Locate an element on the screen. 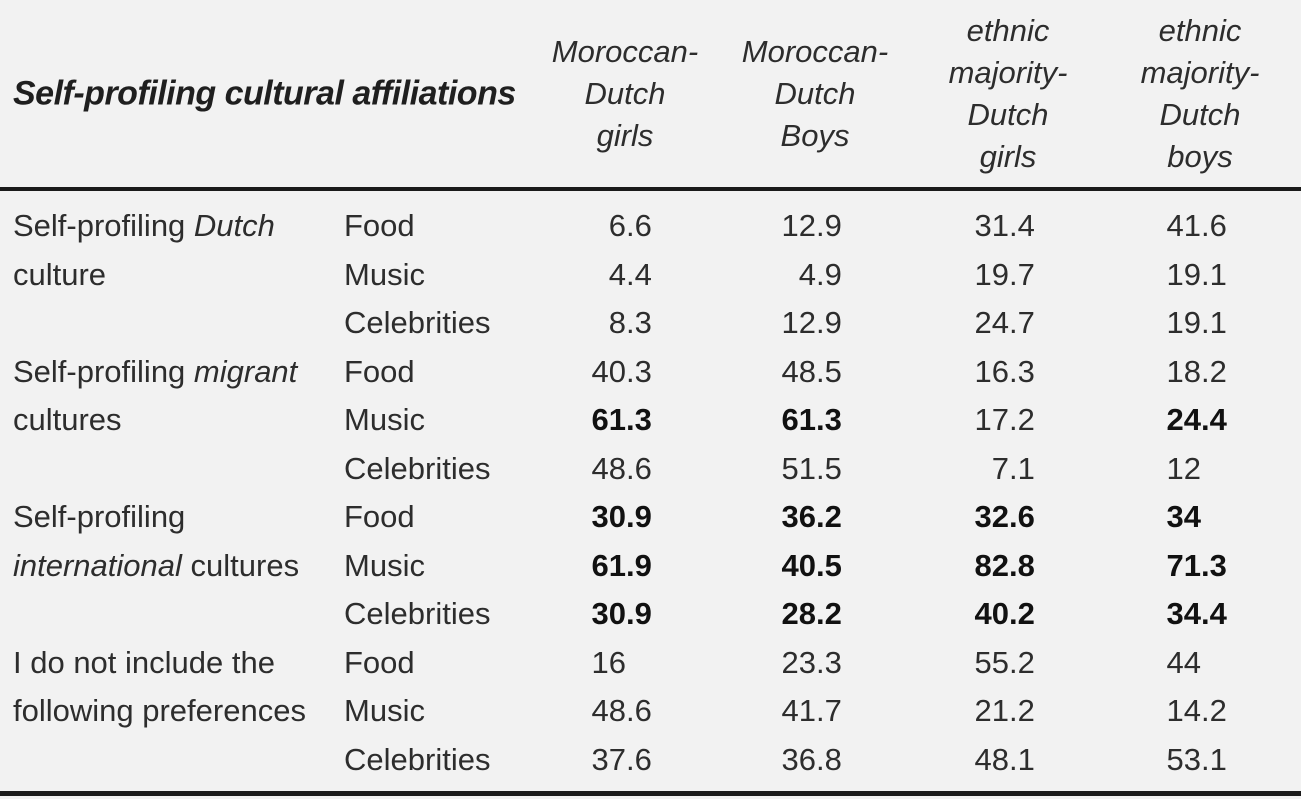 The width and height of the screenshot is (1301, 799). table-row: Celebrities 8.3 12.9 24.7 19.1 is located at coordinates (822, 323).